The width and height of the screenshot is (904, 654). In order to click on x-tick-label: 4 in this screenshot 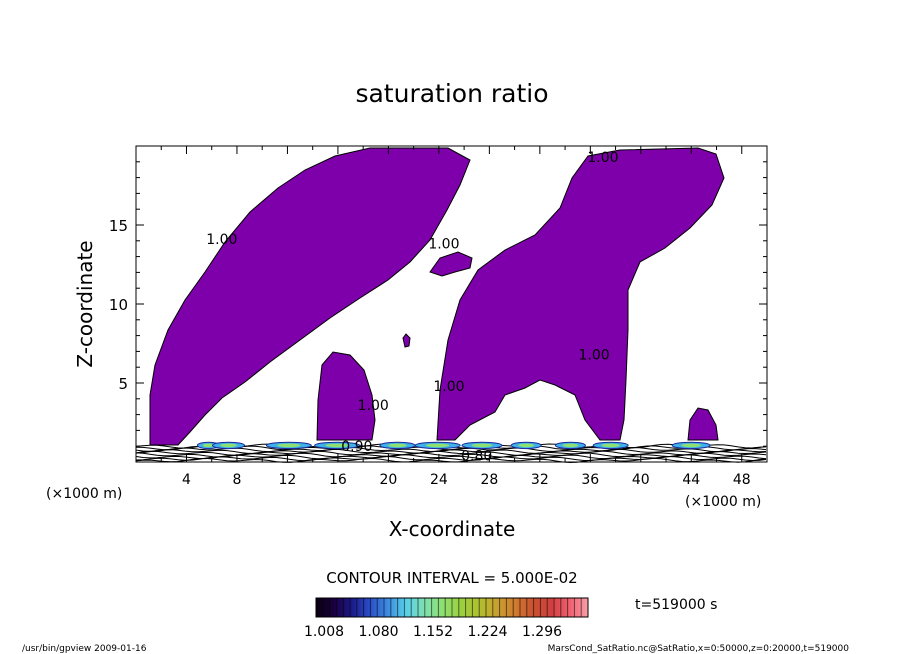, I will do `click(186, 480)`.